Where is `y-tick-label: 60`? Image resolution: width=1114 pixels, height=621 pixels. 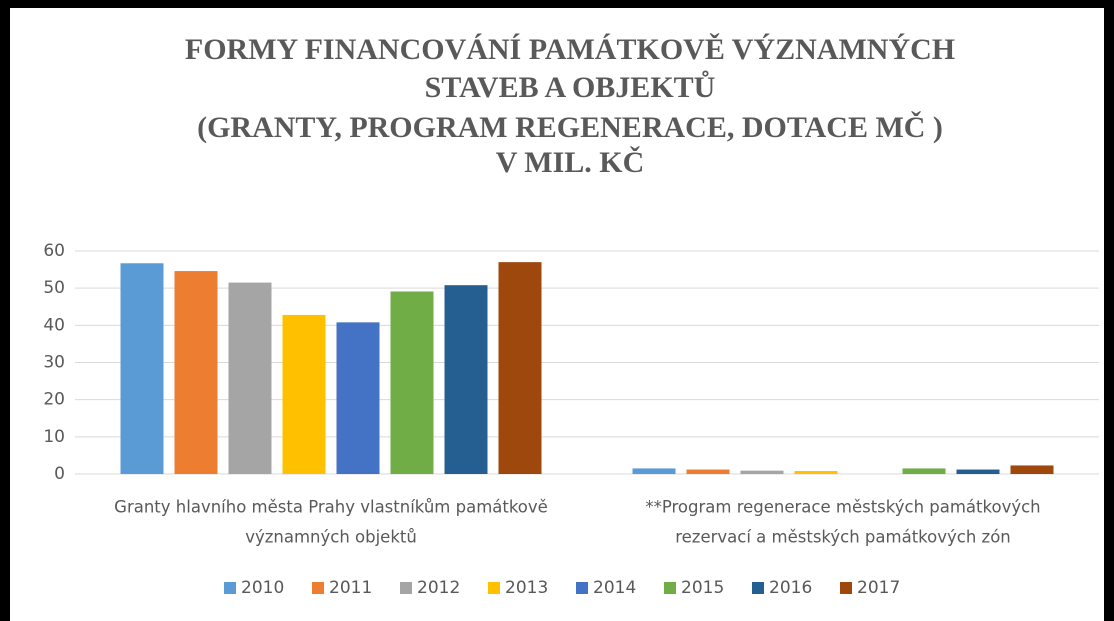
y-tick-label: 60 is located at coordinates (54, 251).